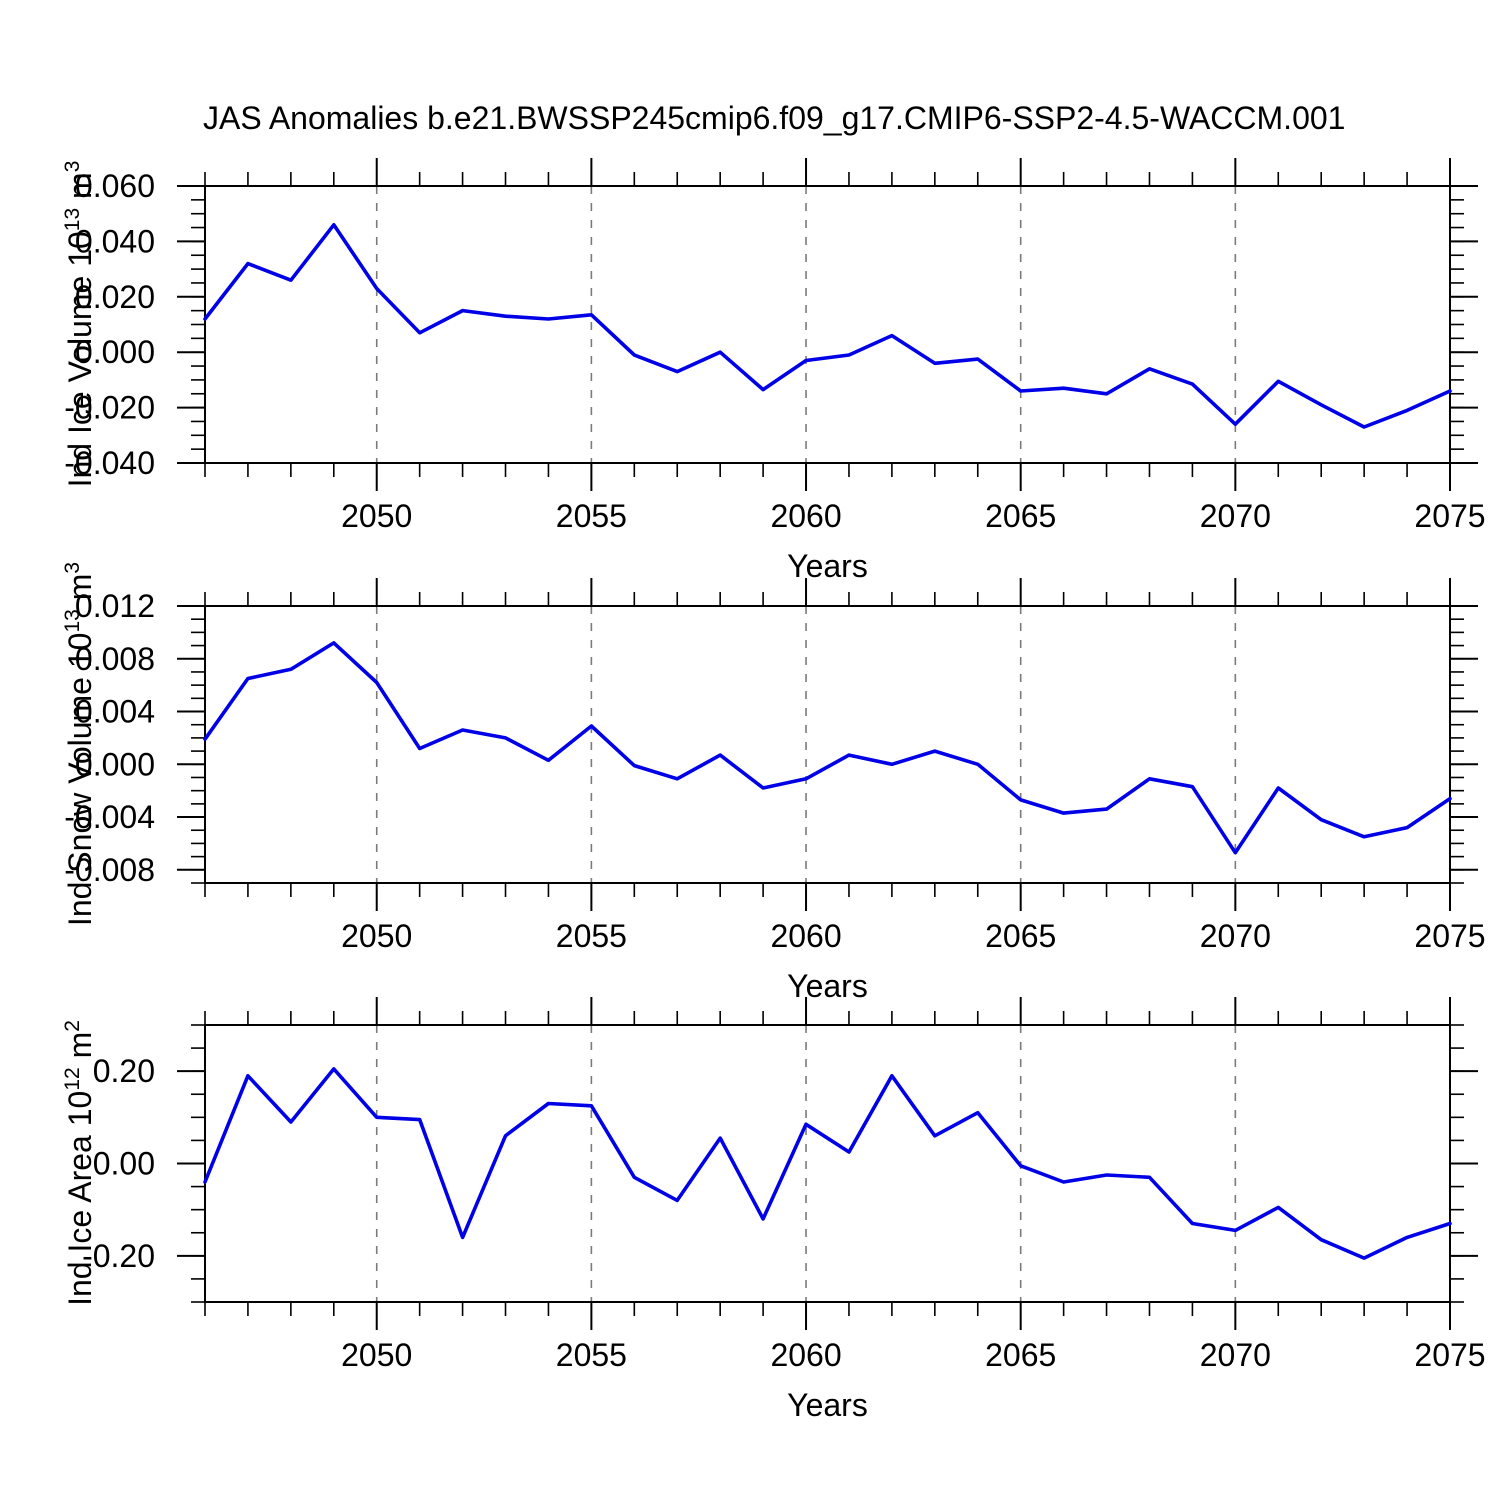 The image size is (1500, 1500). Describe the element at coordinates (118, 1256) in the screenshot. I see `y-tick-label: -0.20` at that location.